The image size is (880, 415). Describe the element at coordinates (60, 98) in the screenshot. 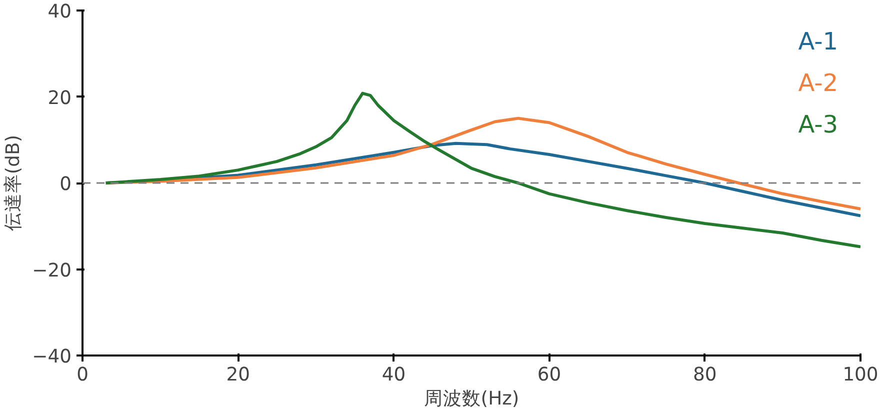

I see `y-tick-label: 20` at that location.